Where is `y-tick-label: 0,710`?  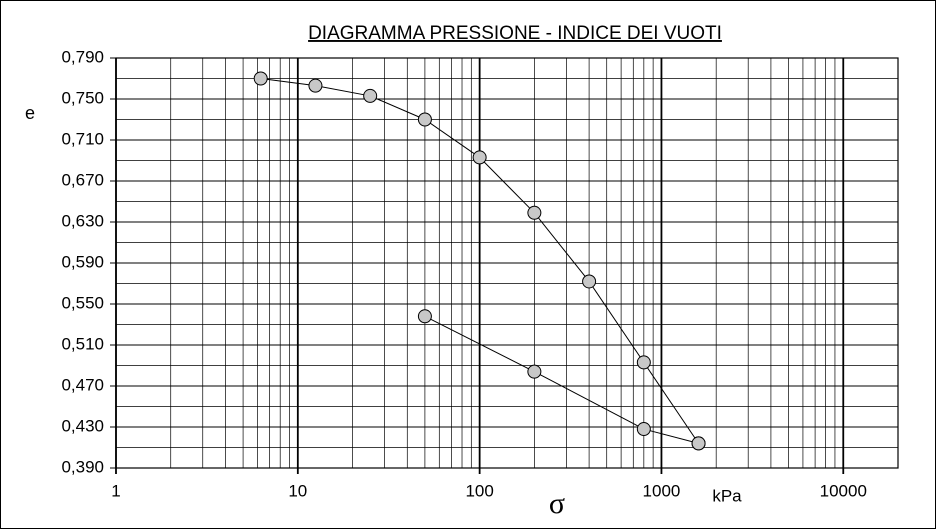
y-tick-label: 0,710 is located at coordinates (82, 138).